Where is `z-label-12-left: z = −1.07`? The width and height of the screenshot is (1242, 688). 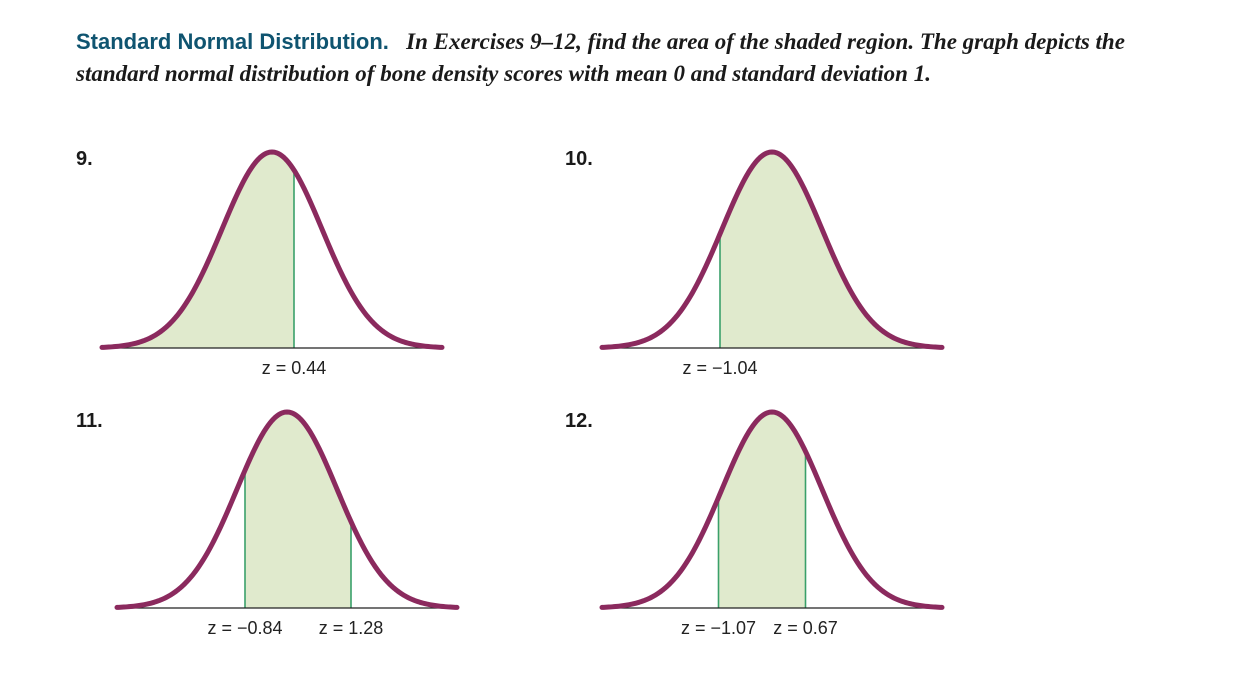 z-label-12-left: z = −1.07 is located at coordinates (718, 628).